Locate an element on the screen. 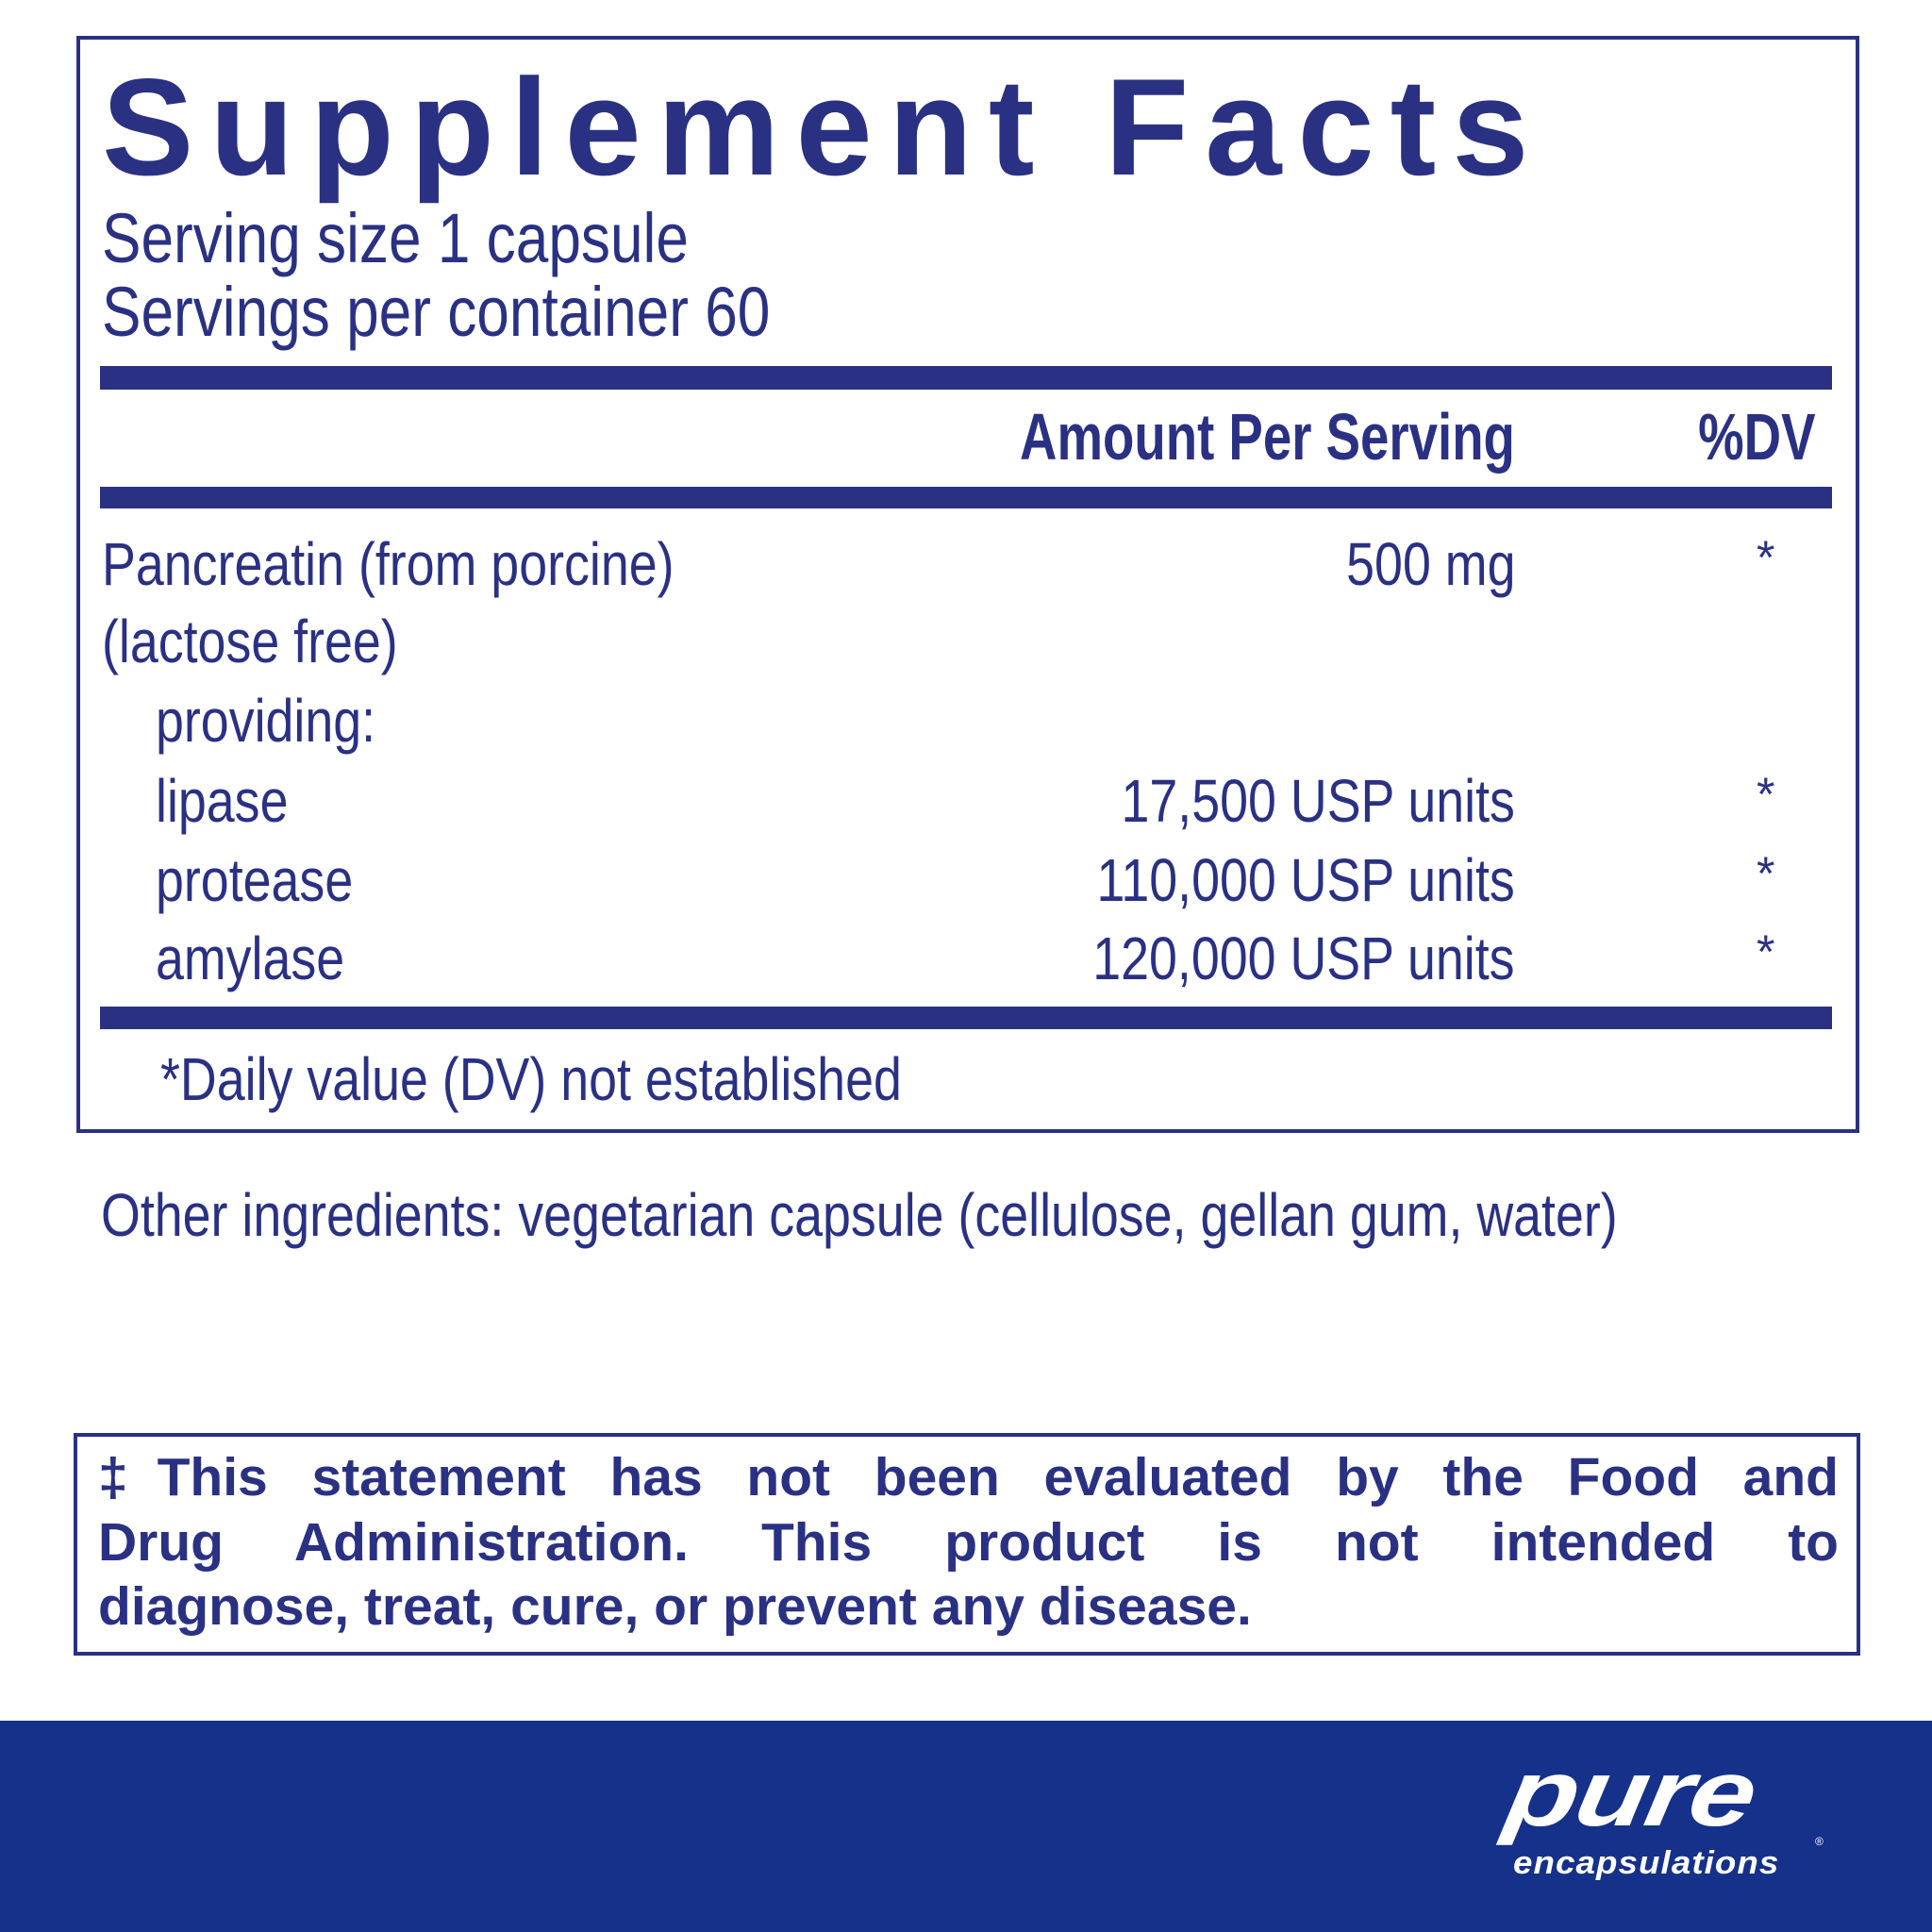 The width and height of the screenshot is (1932, 1932). header-amount: Amount Per Serving is located at coordinates (1267, 437).